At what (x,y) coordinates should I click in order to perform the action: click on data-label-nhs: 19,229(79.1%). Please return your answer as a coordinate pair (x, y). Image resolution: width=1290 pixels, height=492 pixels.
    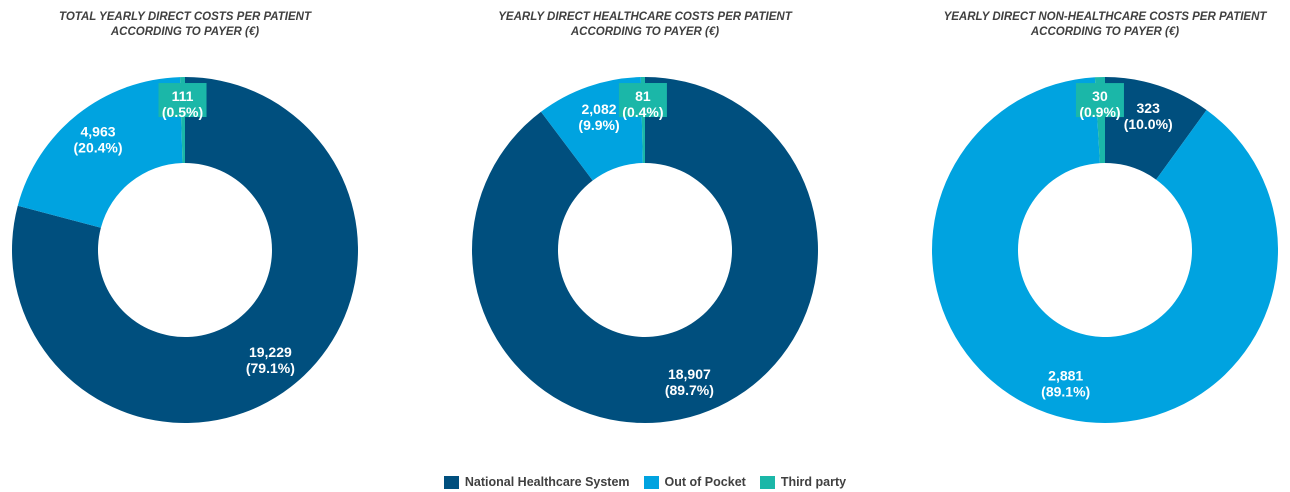
    Looking at the image, I should click on (270, 360).